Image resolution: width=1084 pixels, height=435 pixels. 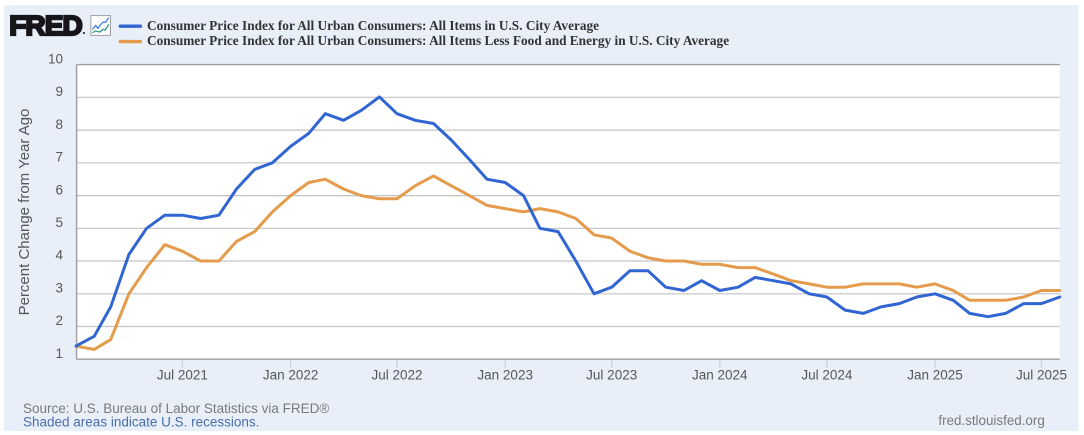 What do you see at coordinates (991, 420) in the screenshot?
I see `svg-text: fred.stlouisfed.org` at bounding box center [991, 420].